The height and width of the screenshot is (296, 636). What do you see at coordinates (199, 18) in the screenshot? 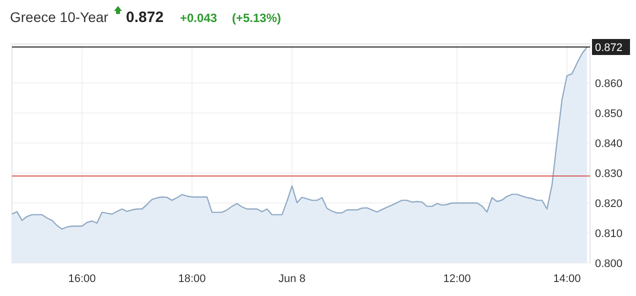
I see `text: +0.043` at bounding box center [199, 18].